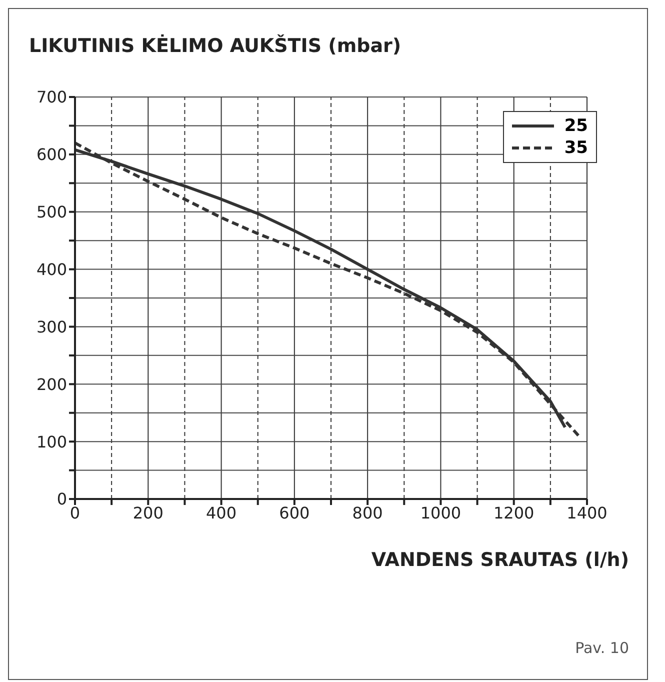 This screenshot has width=665, height=682. I want to click on y-tick-label: 100, so click(51, 442).